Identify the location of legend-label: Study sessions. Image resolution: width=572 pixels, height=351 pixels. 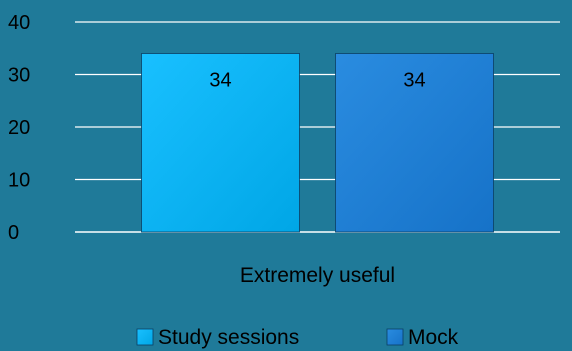
(228, 337).